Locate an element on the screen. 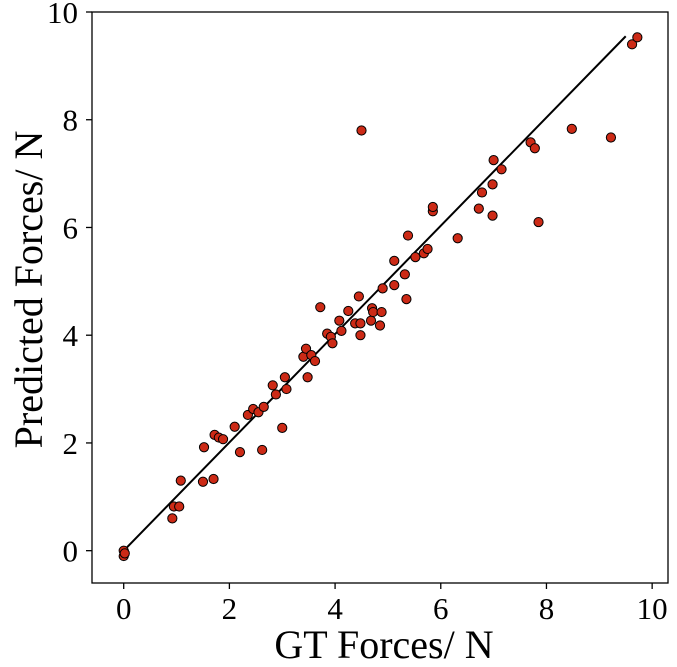 This screenshot has width=677, height=667. x-tick-label: 0 is located at coordinates (124, 608).